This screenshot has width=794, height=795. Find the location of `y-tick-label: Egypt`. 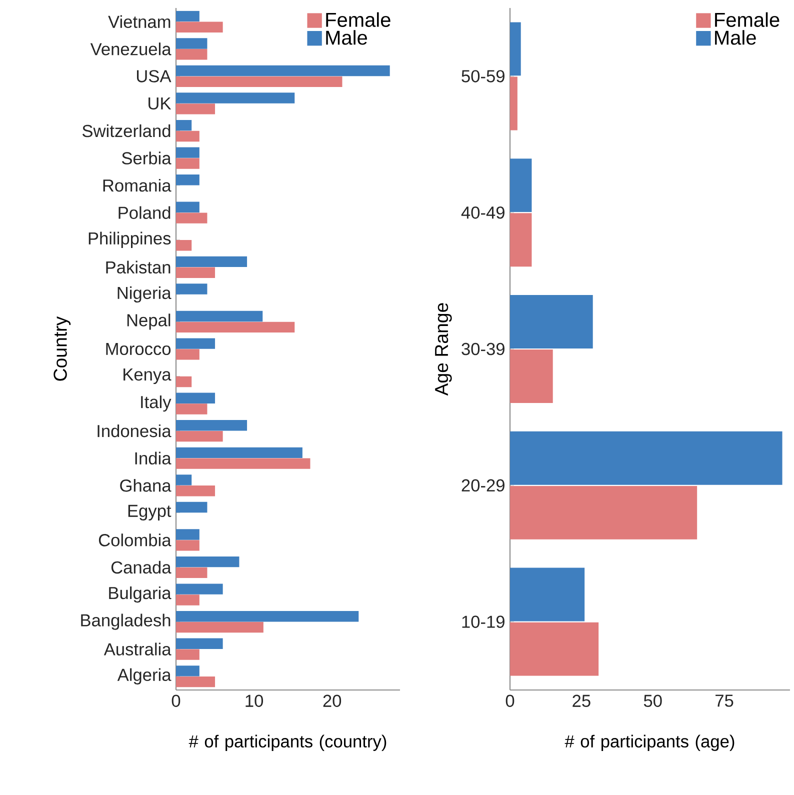

y-tick-label: Egypt is located at coordinates (150, 512).